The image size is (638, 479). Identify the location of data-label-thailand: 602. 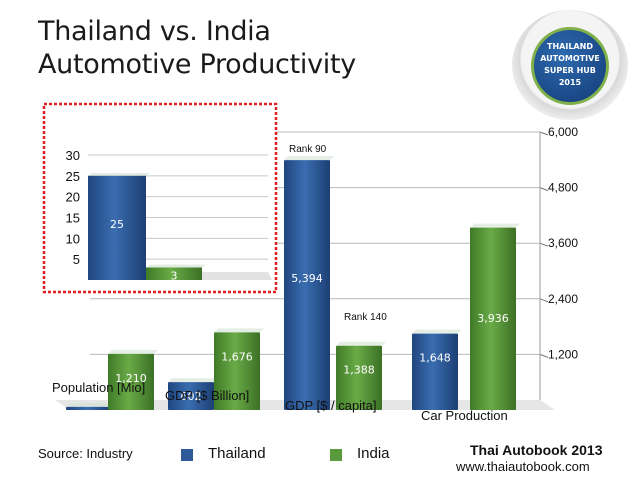
(191, 396).